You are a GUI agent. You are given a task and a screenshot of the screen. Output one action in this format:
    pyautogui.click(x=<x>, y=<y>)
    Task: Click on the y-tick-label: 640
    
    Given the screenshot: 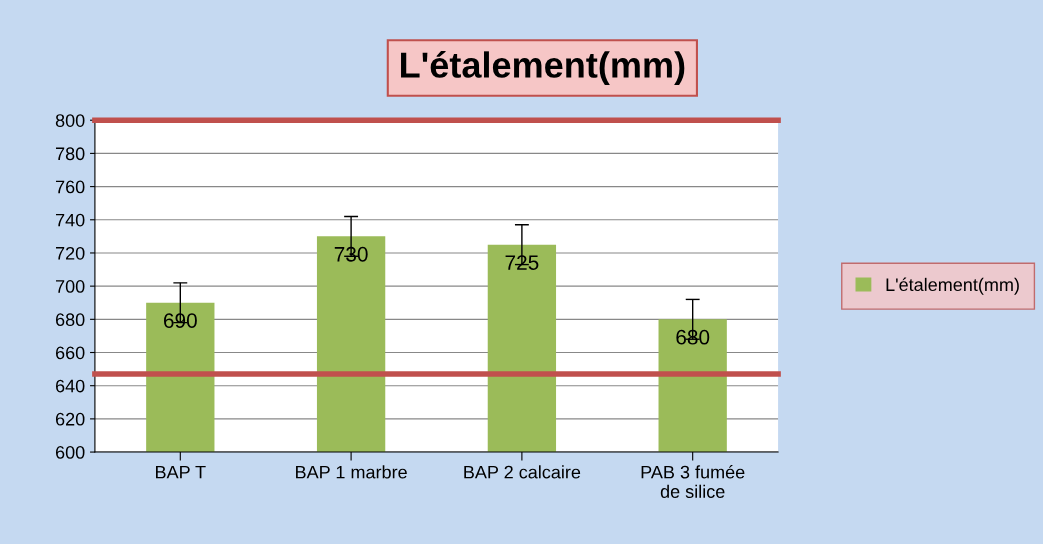 What is the action you would take?
    pyautogui.click(x=70, y=386)
    